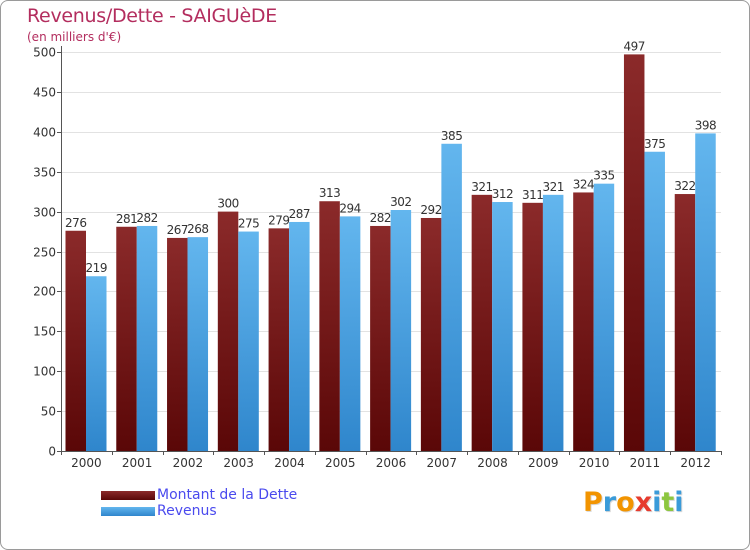 The width and height of the screenshot is (750, 550). Describe the element at coordinates (44, 173) in the screenshot. I see `y-tick-label: 350` at that location.